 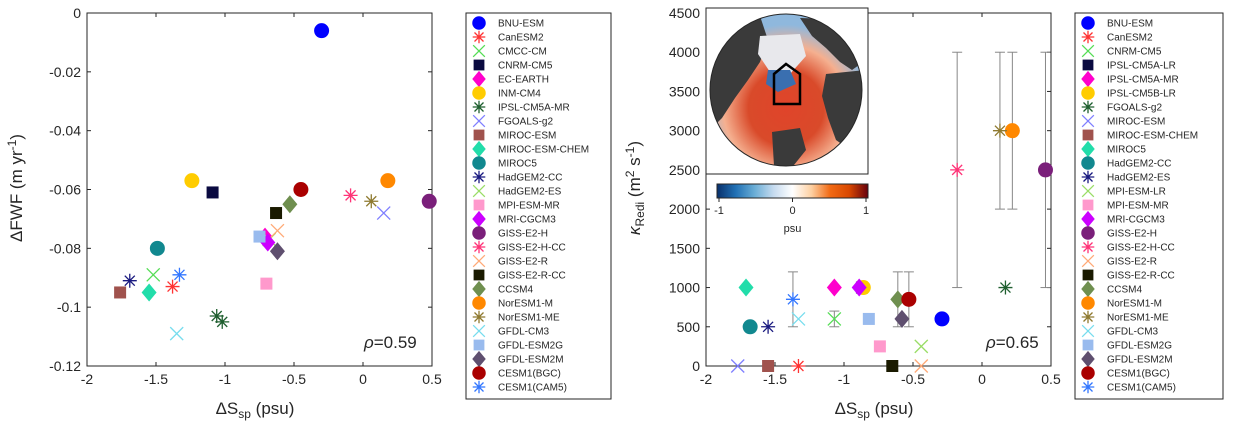 I want to click on y-tick-label: 0, so click(x=696, y=366).